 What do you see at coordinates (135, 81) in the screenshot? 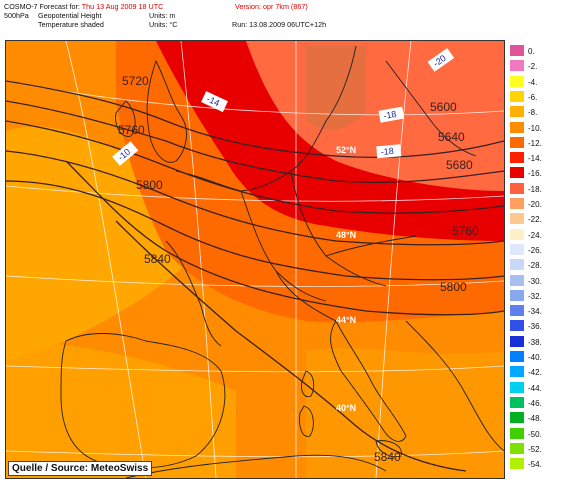
I see `contour-label: 5720` at bounding box center [135, 81].